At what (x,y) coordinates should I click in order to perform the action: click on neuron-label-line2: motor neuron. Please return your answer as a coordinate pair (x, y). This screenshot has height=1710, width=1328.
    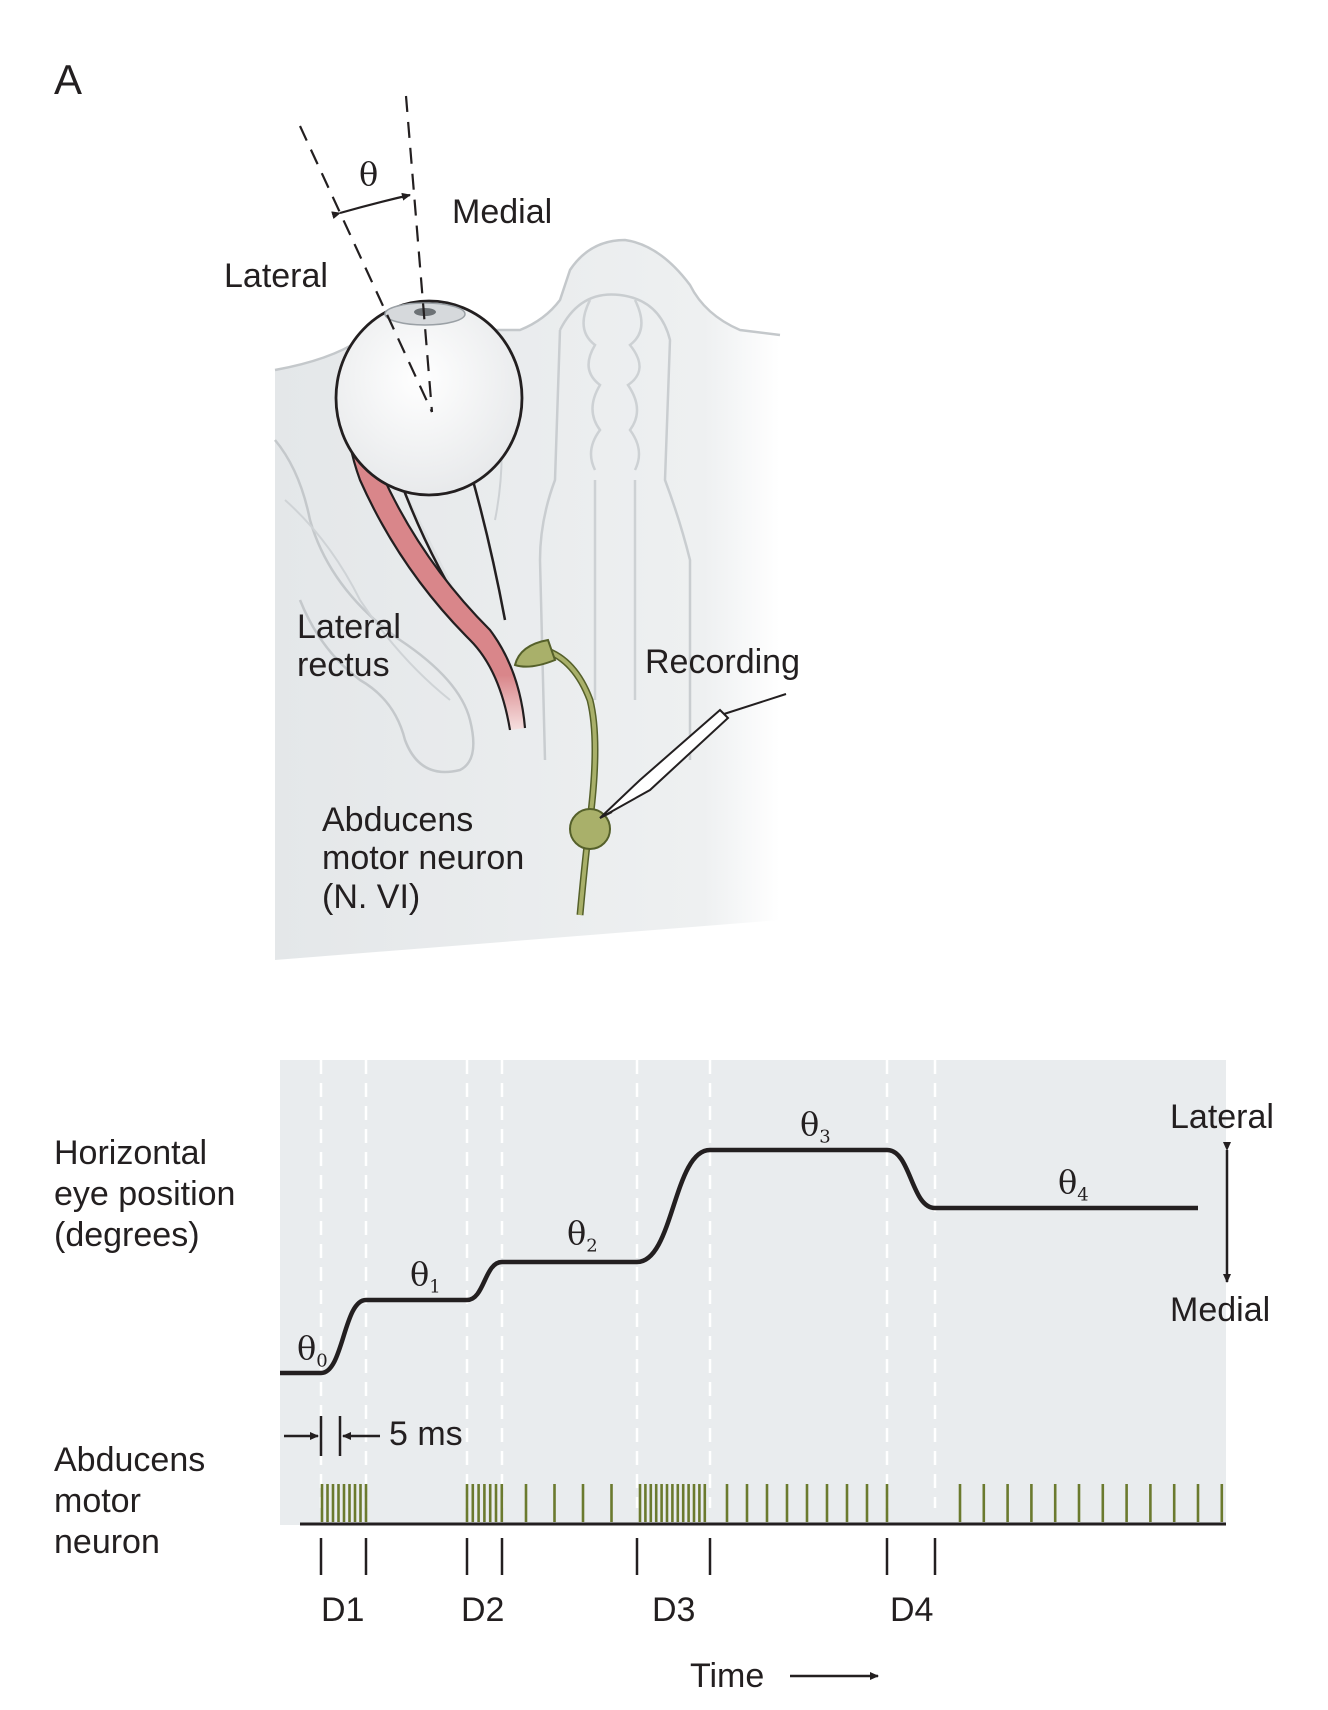
    Looking at the image, I should click on (423, 858).